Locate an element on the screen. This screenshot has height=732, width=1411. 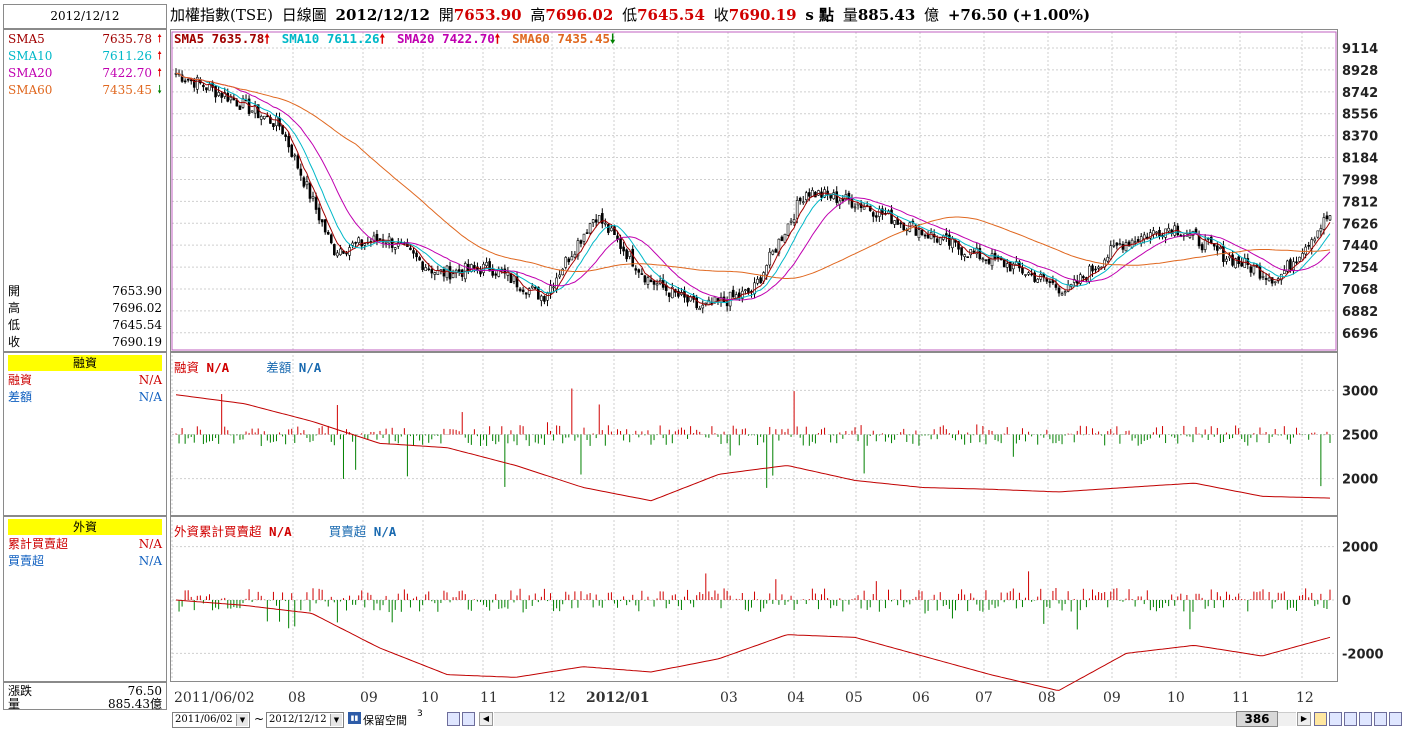
sma-legend-label: SMA60 is located at coordinates (531, 38).